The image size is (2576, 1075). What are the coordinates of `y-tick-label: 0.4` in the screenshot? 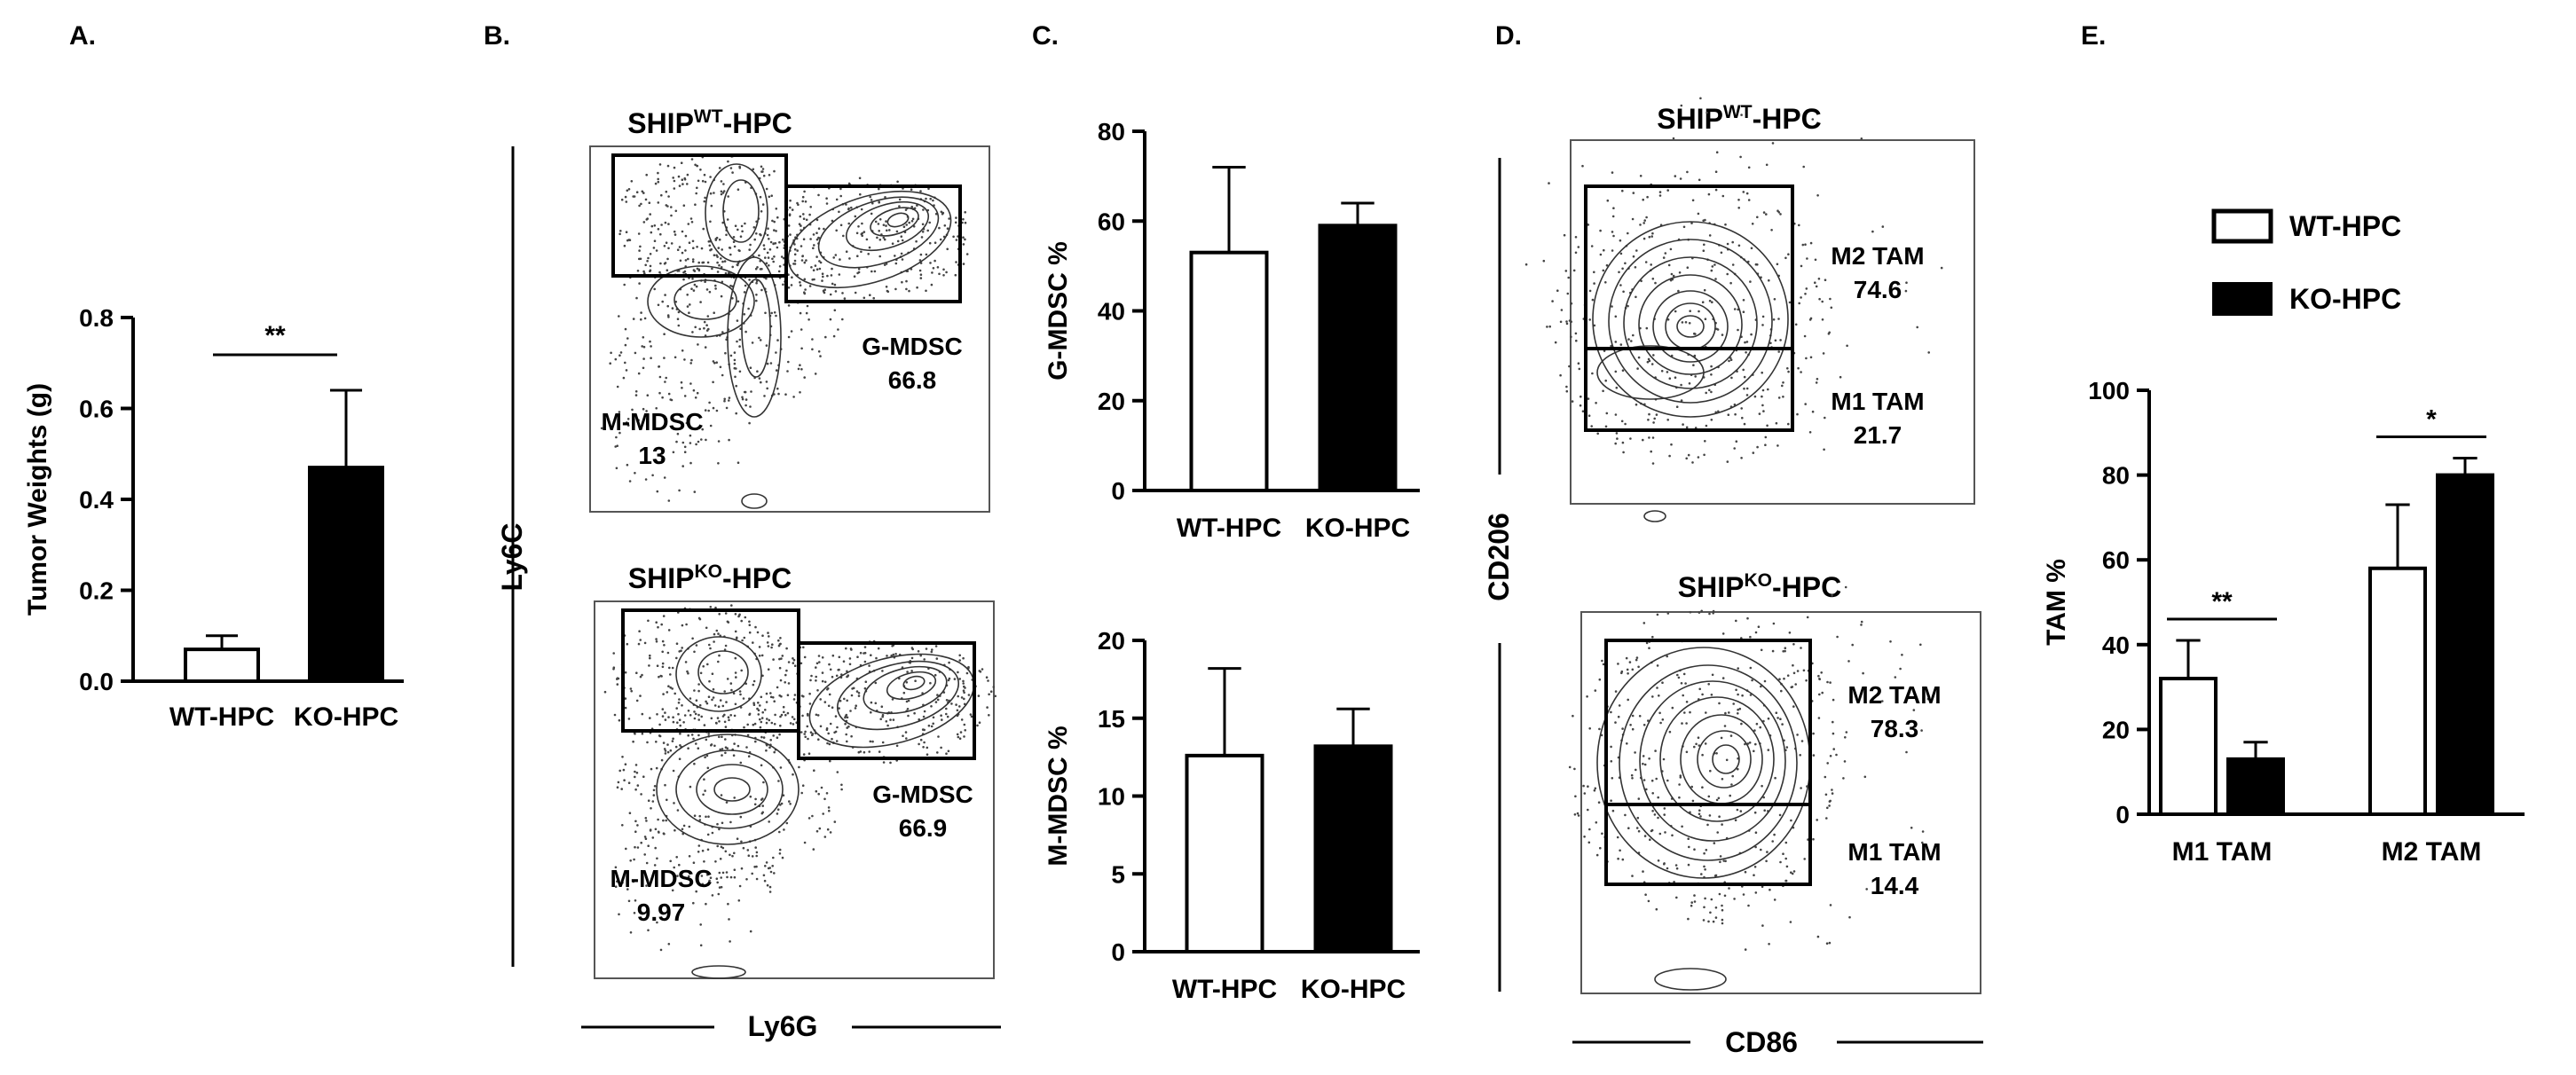 It's located at (96, 500).